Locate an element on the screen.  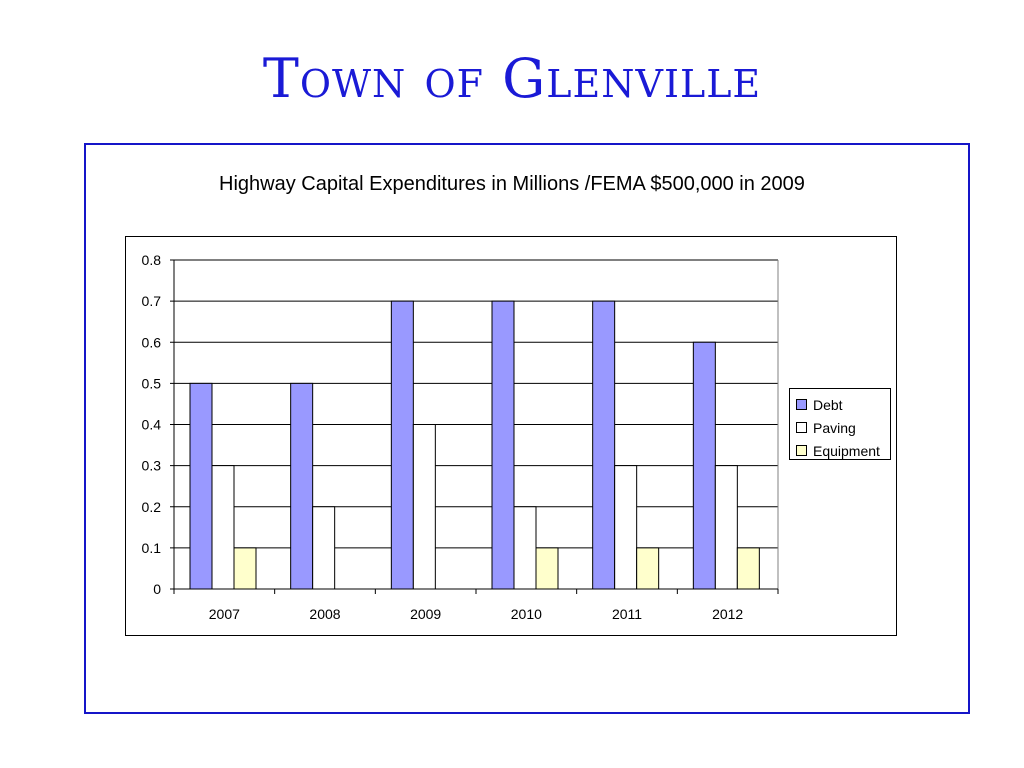
y-tick-label: 0.1 is located at coordinates (152, 548).